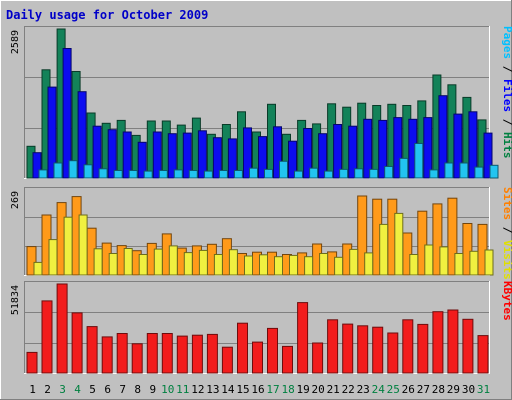  Describe the element at coordinates (257, 389) in the screenshot. I see `x-tick-label: 16` at that location.